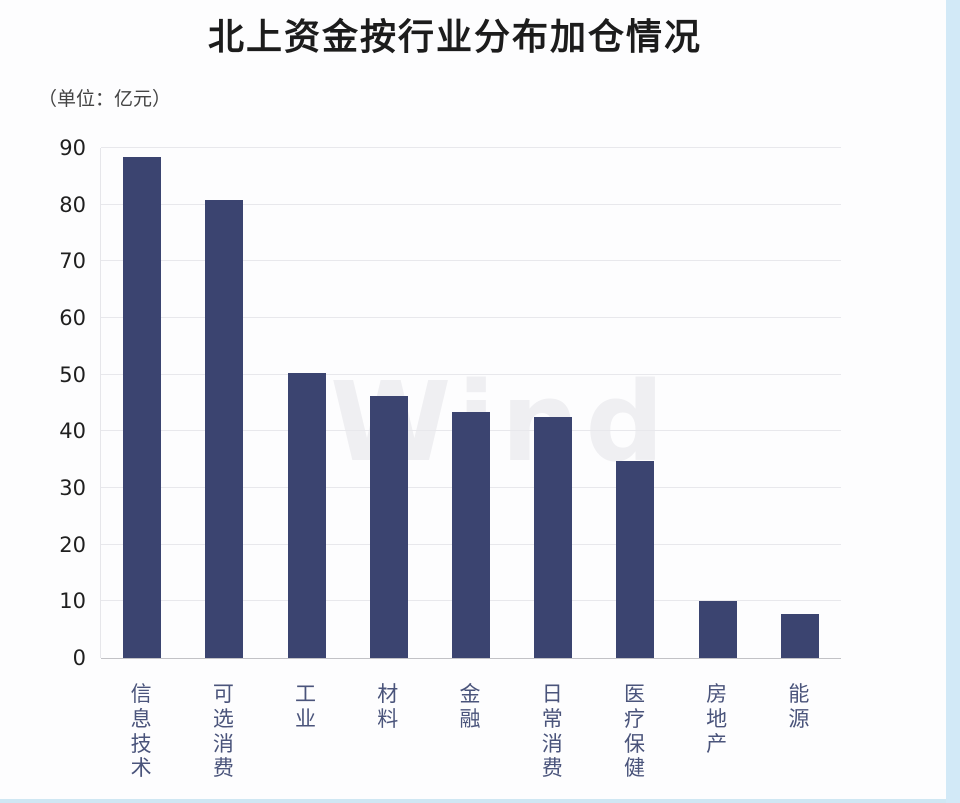 The image size is (960, 803). I want to click on x-category-char: 金, so click(470, 694).